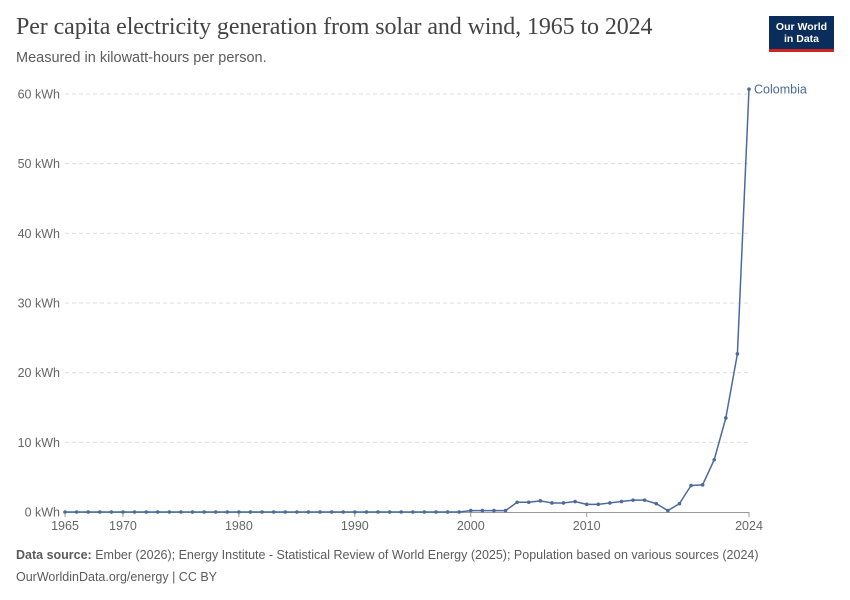  What do you see at coordinates (42, 513) in the screenshot?
I see `y-tick-label: 0 kWh` at bounding box center [42, 513].